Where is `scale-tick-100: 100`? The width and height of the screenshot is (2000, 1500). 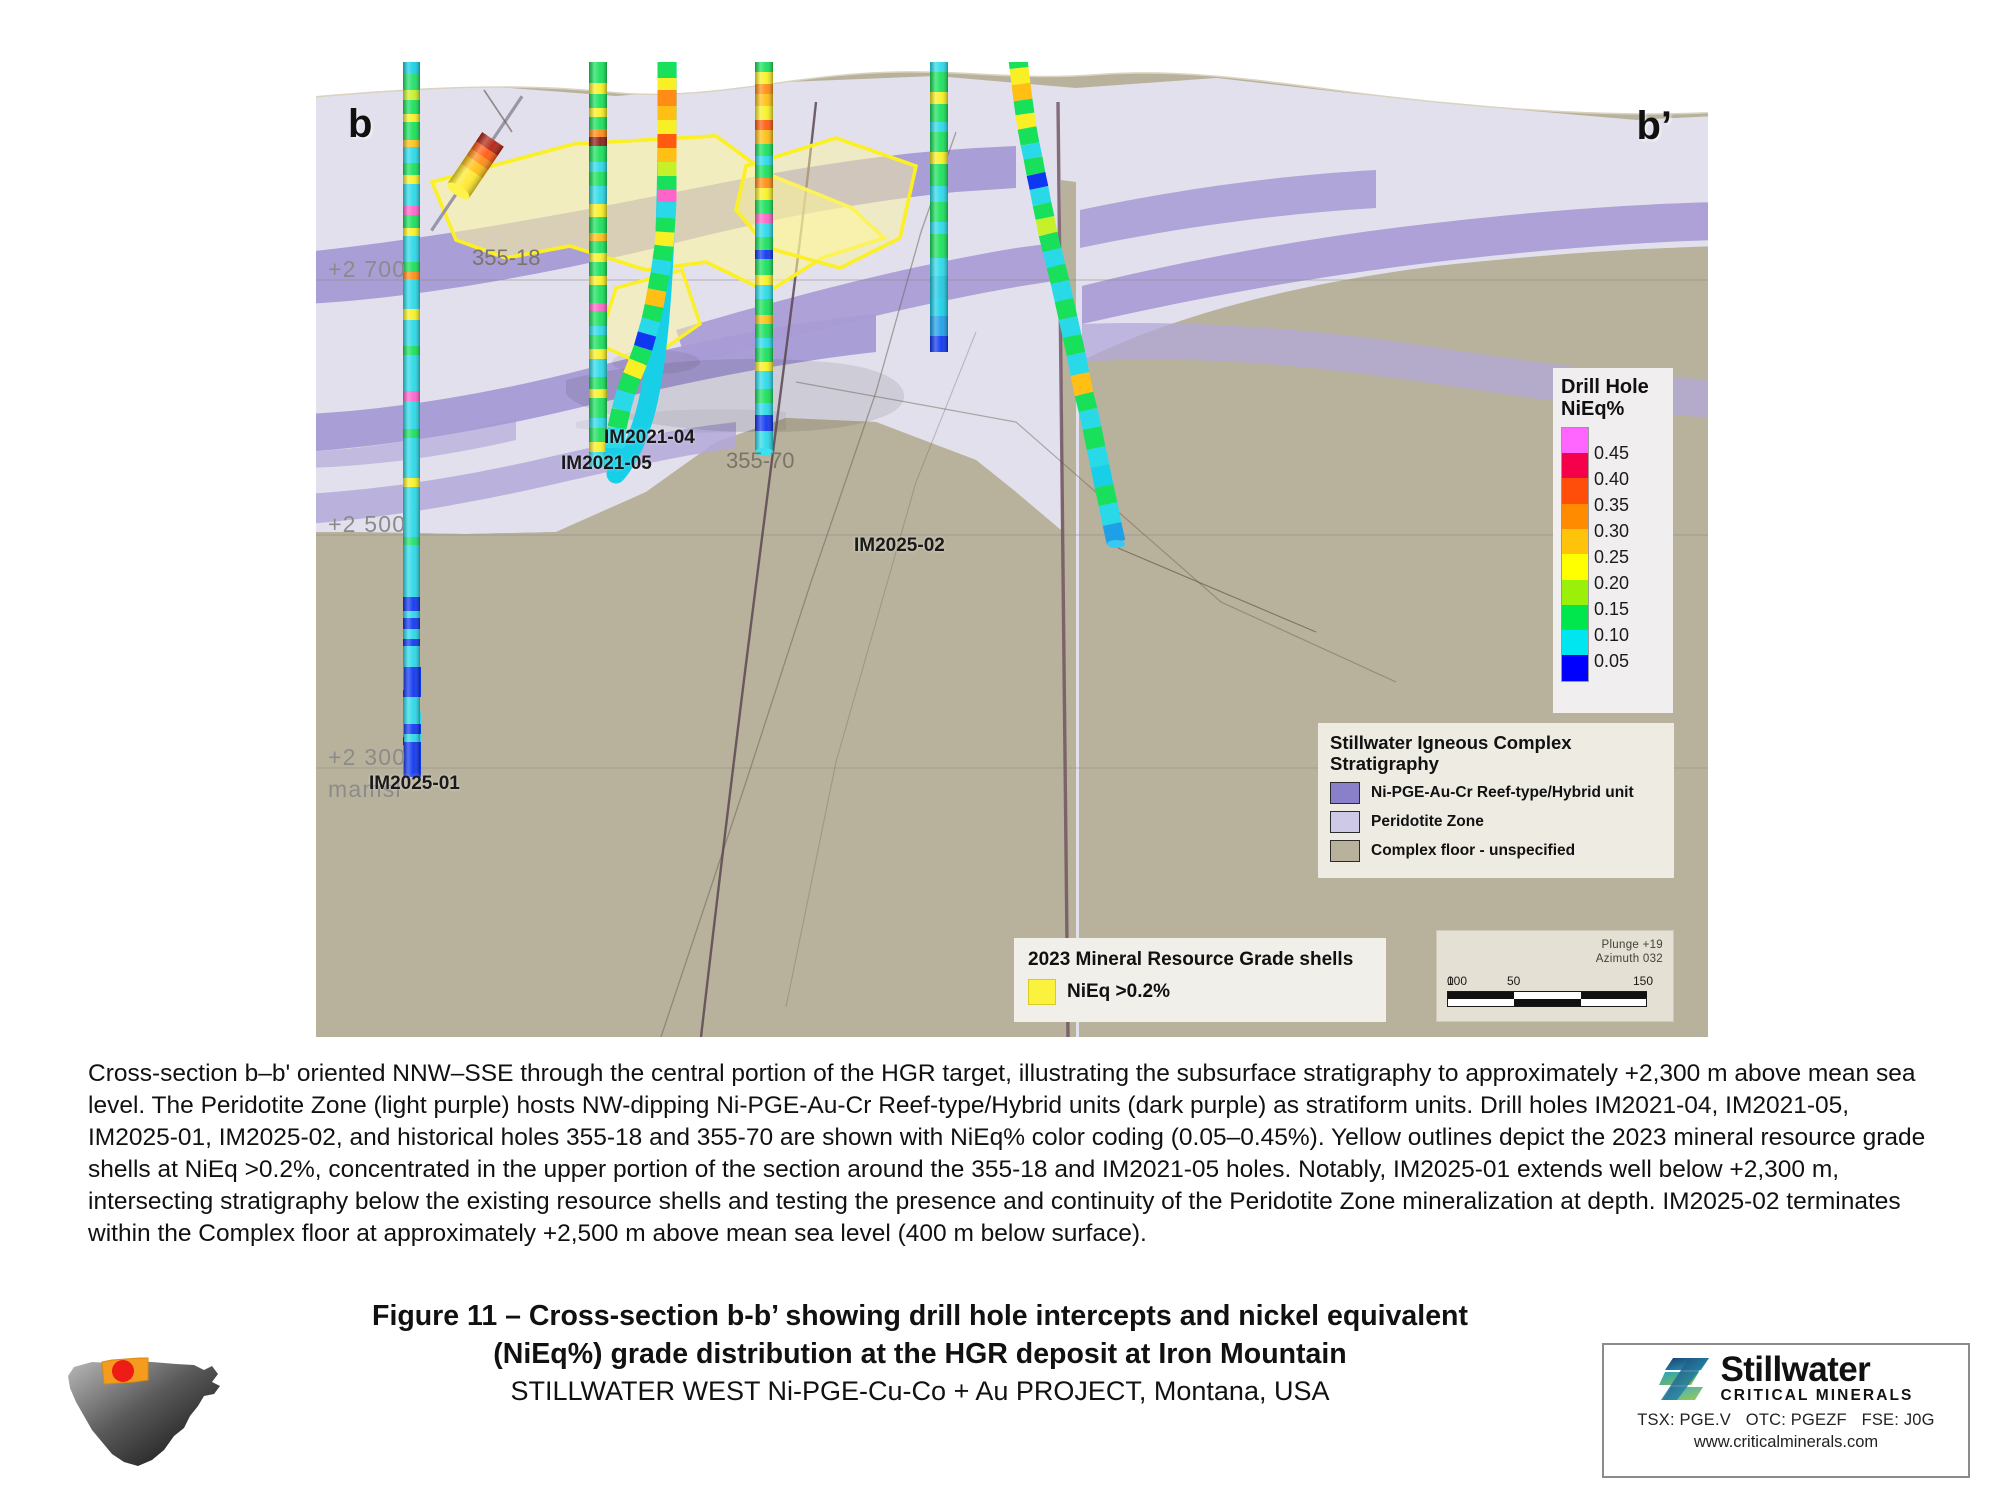
scale-tick-100: 100 is located at coordinates (1457, 980).